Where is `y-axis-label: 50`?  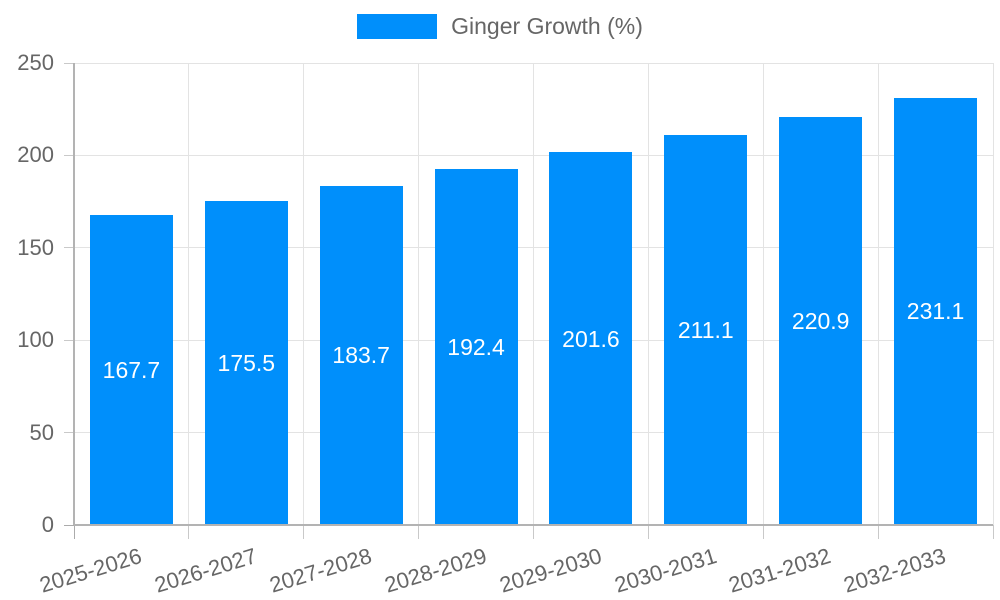 y-axis-label: 50 is located at coordinates (41, 432).